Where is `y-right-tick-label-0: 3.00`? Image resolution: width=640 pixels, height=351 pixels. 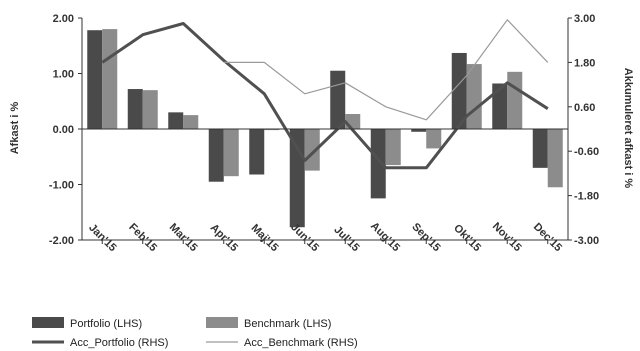
y-right-tick-label-0: 3.00 is located at coordinates (584, 19).